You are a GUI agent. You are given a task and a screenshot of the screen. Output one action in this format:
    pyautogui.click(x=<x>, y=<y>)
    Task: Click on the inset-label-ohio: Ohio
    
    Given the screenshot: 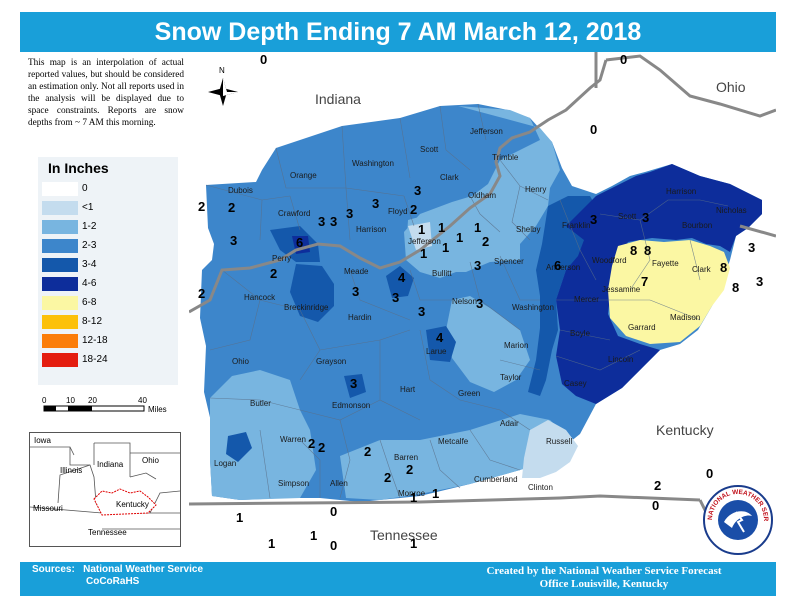 What is the action you would take?
    pyautogui.click(x=150, y=460)
    